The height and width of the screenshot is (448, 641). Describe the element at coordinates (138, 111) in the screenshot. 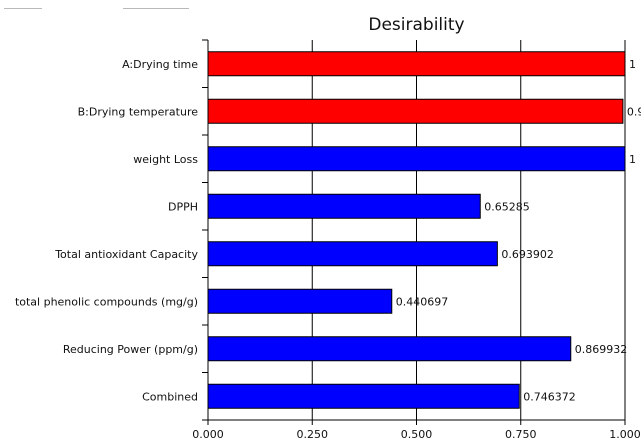

I see `category-label: B:Drying temperature` at that location.